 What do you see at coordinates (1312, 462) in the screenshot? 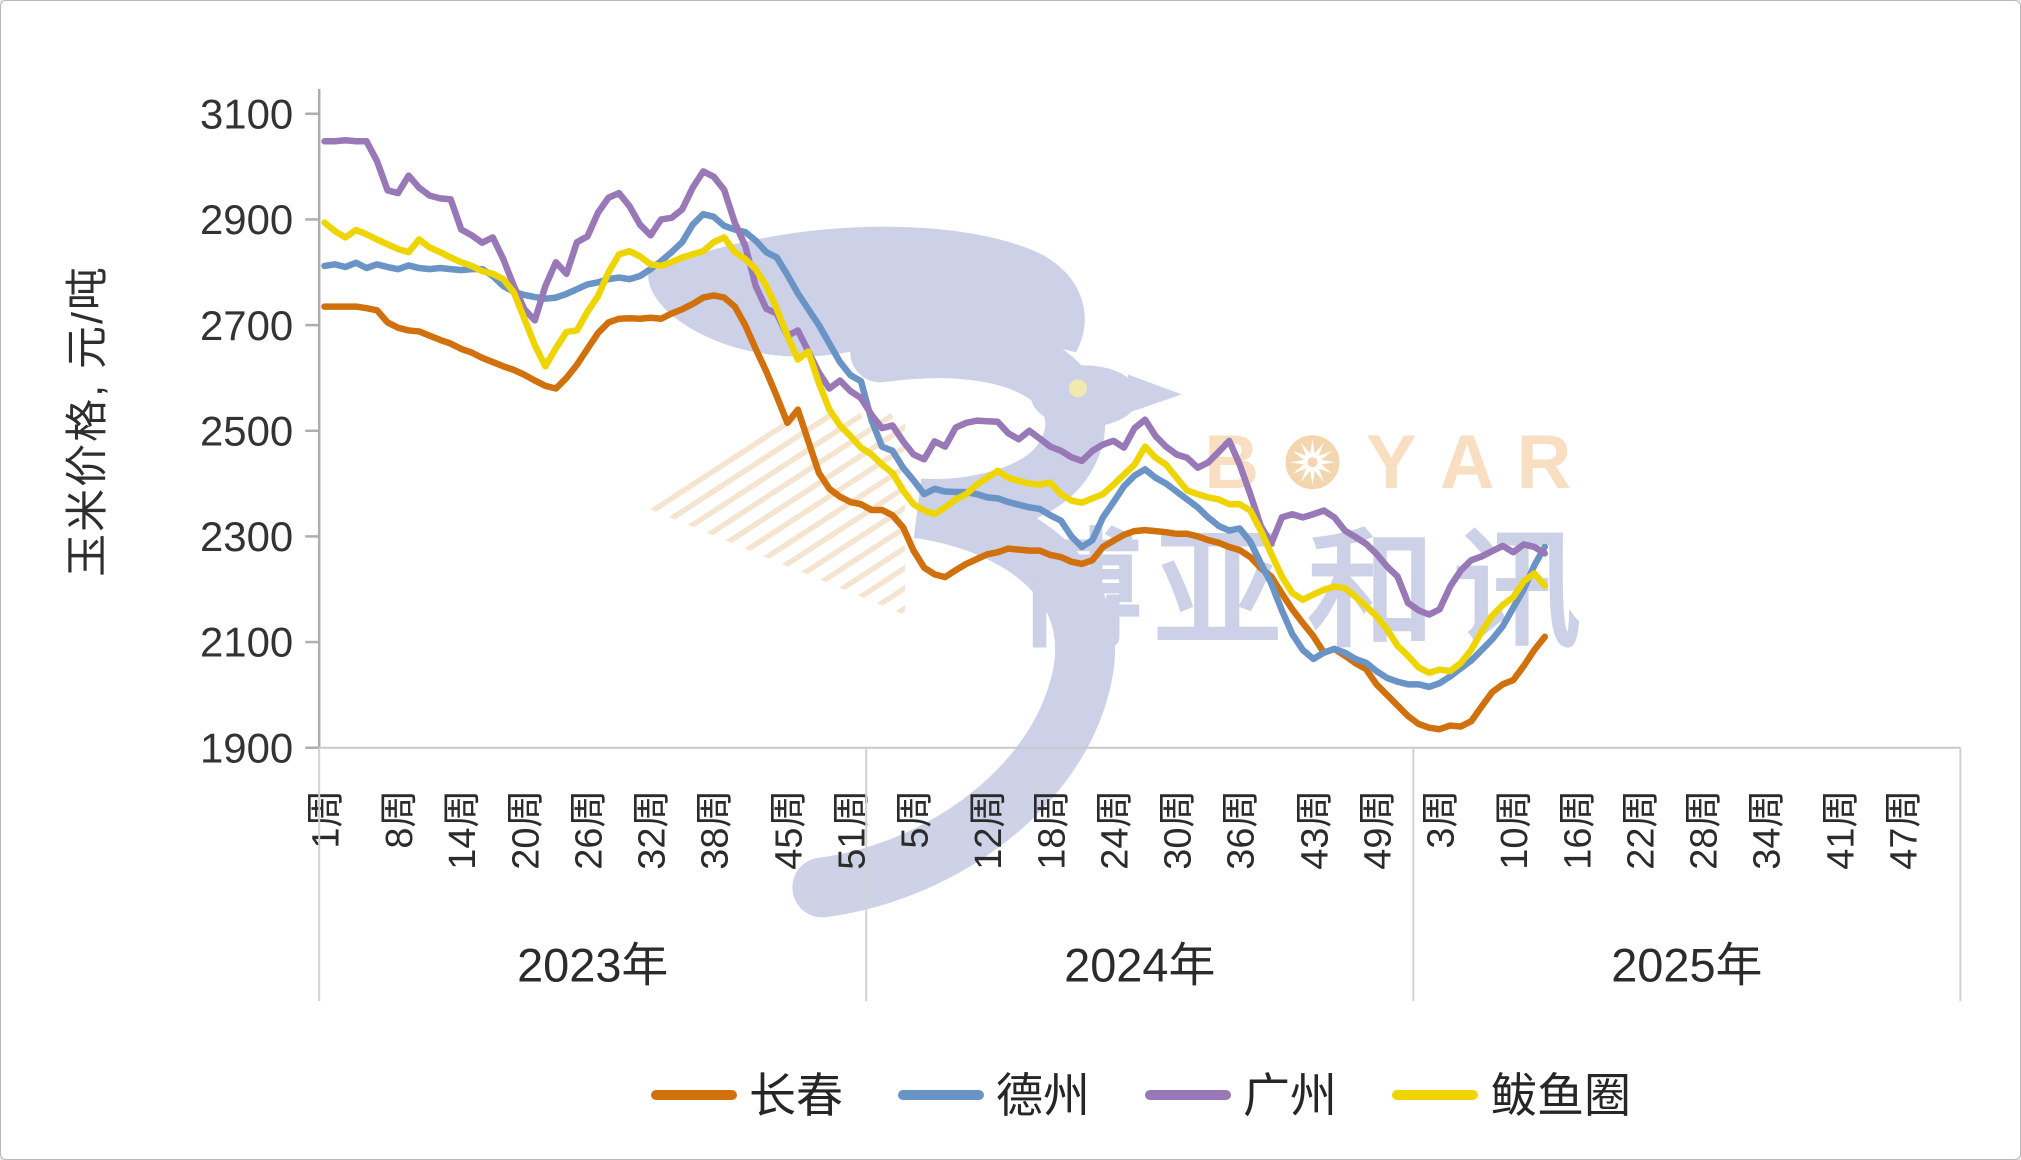
I see `sun-icon` at bounding box center [1312, 462].